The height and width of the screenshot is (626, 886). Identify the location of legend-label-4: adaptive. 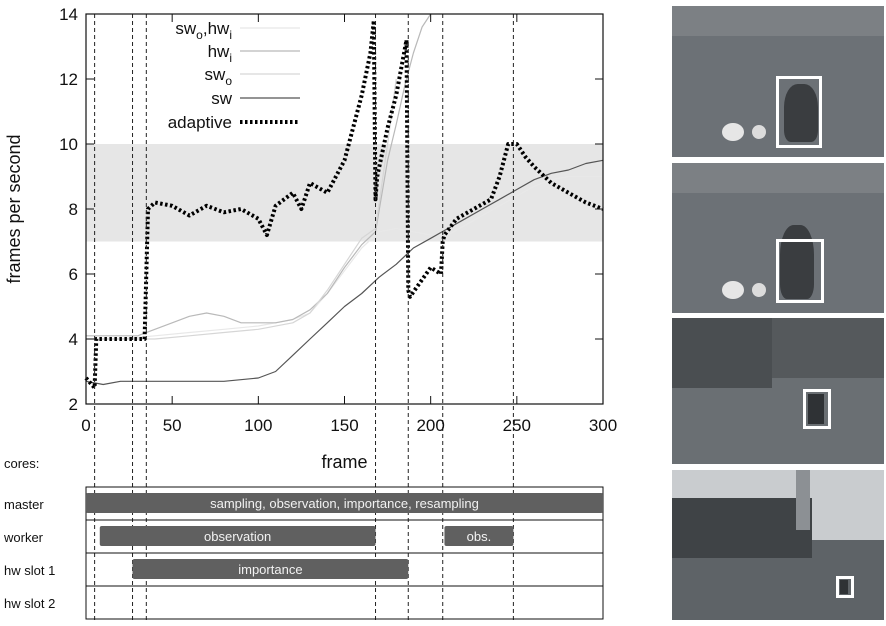
(200, 122).